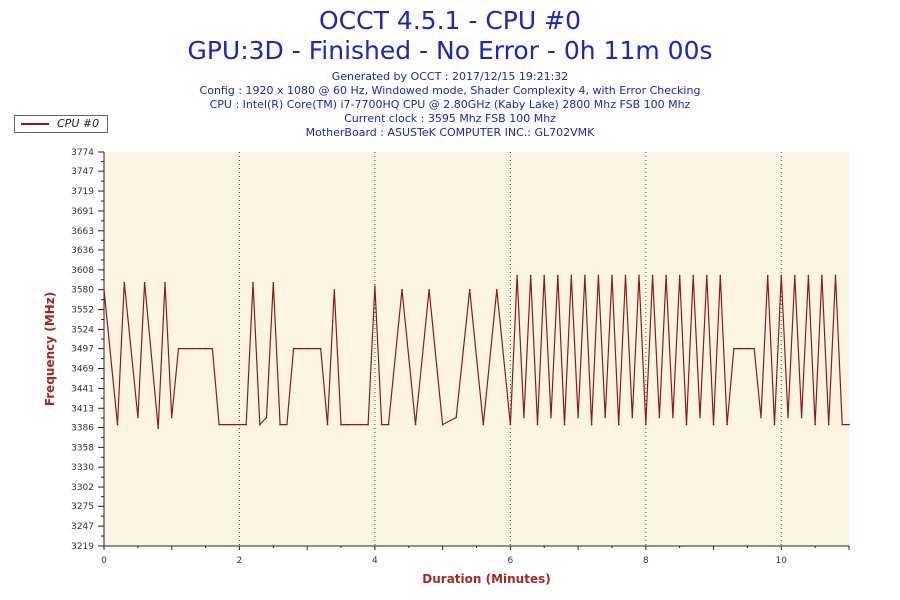 Image resolution: width=900 pixels, height=600 pixels. What do you see at coordinates (82, 291) in the screenshot?
I see `y-tick-label: 3580` at bounding box center [82, 291].